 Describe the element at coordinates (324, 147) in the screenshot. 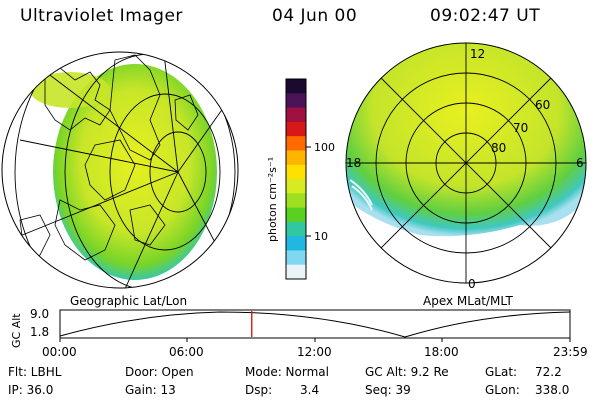

I see `colorbar-tick-100: 100` at that location.